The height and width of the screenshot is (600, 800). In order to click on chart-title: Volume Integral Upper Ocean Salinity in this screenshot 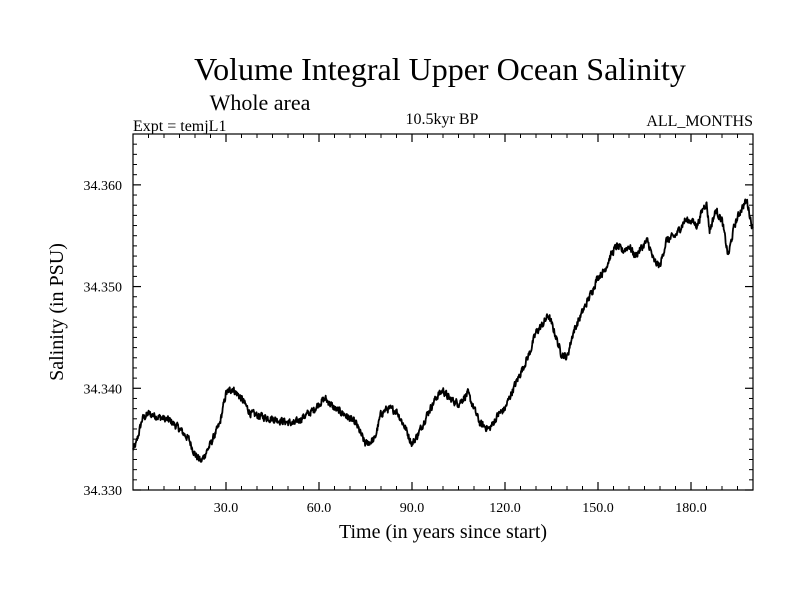, I will do `click(440, 69)`.